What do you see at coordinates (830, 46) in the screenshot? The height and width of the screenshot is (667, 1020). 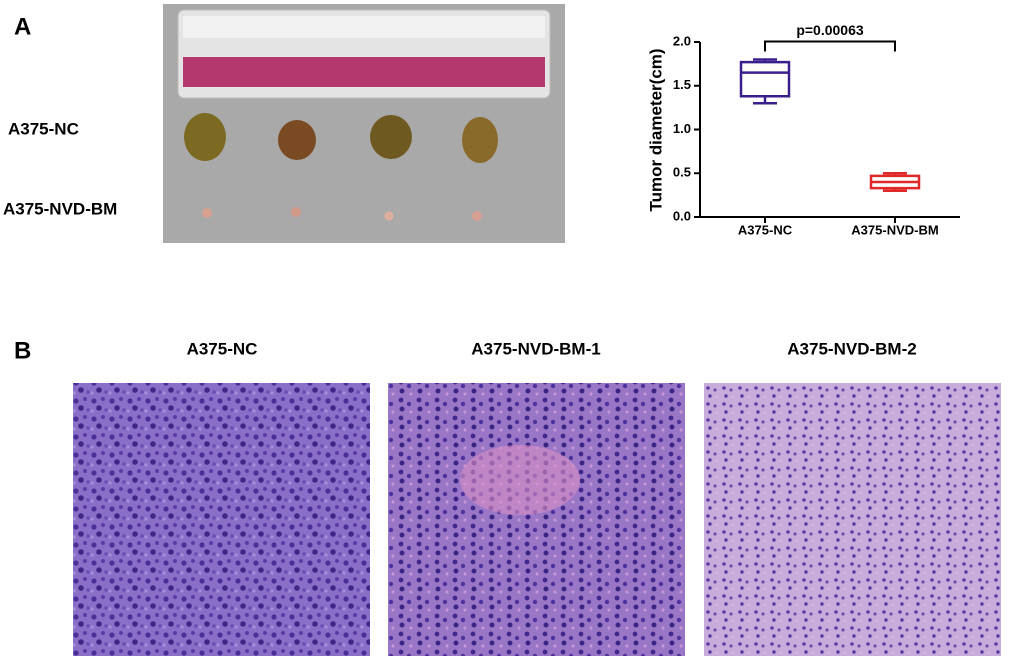 I see `significance-bracket` at bounding box center [830, 46].